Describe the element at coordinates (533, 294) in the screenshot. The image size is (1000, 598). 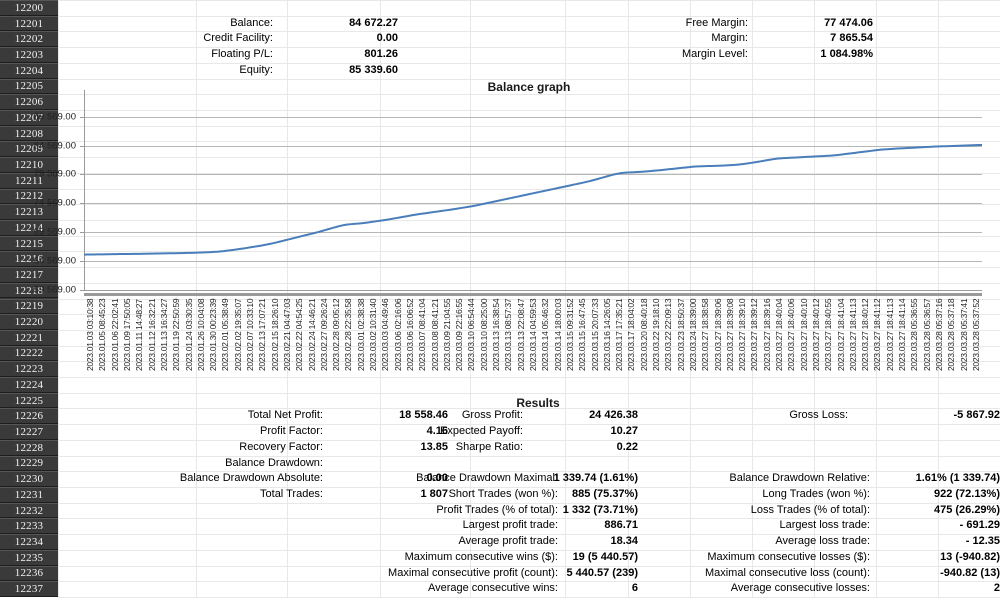
I see `chart-x-axis-band` at that location.